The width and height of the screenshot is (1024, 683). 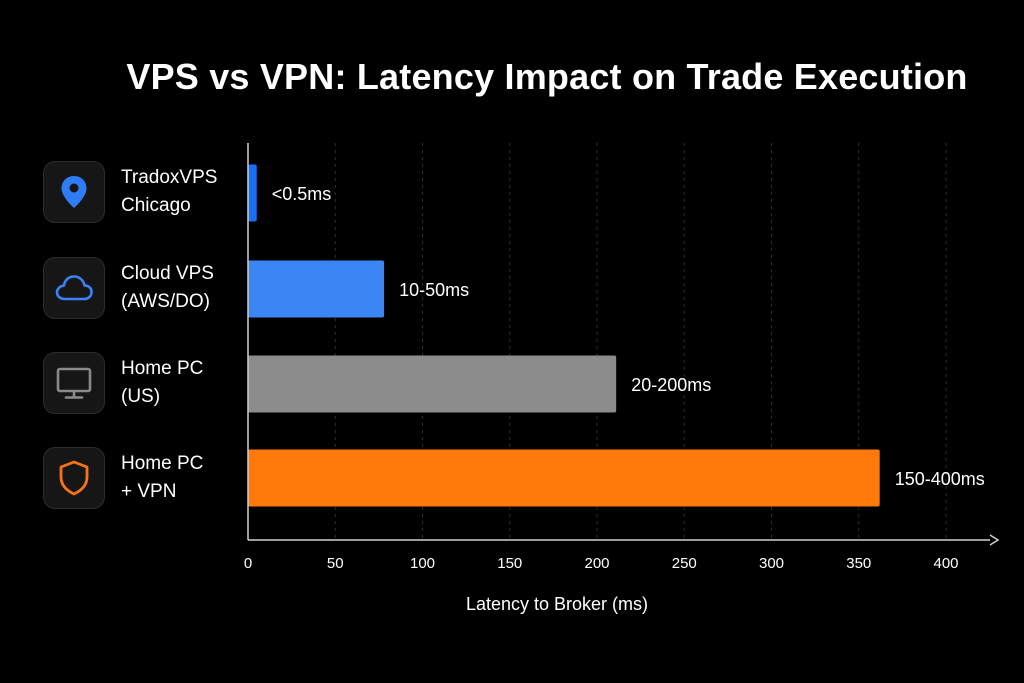 I want to click on category-row-home-pc: Home PC (US), so click(x=142, y=383).